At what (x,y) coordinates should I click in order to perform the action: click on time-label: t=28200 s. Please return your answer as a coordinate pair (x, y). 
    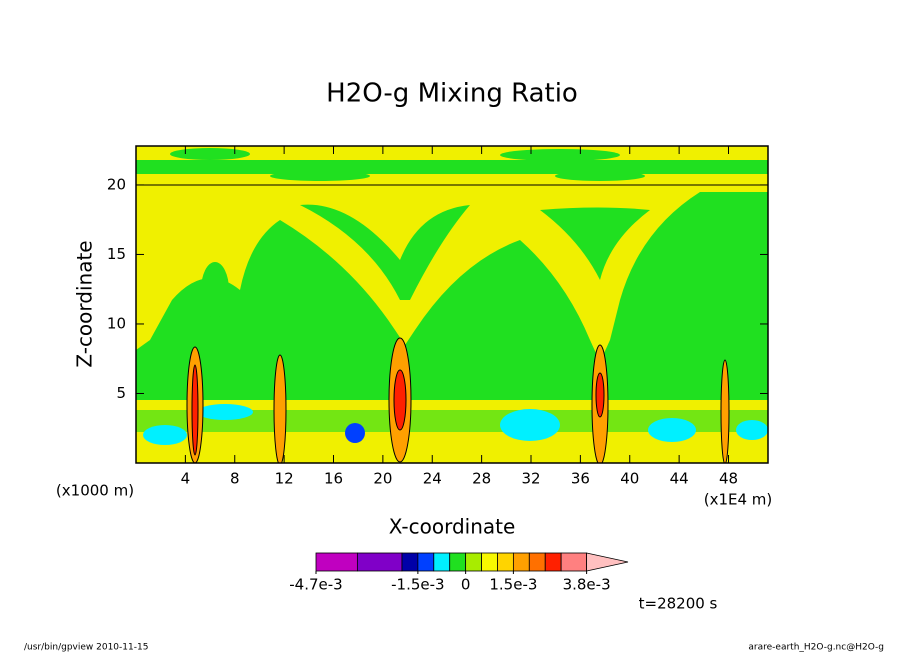
    Looking at the image, I should click on (678, 604).